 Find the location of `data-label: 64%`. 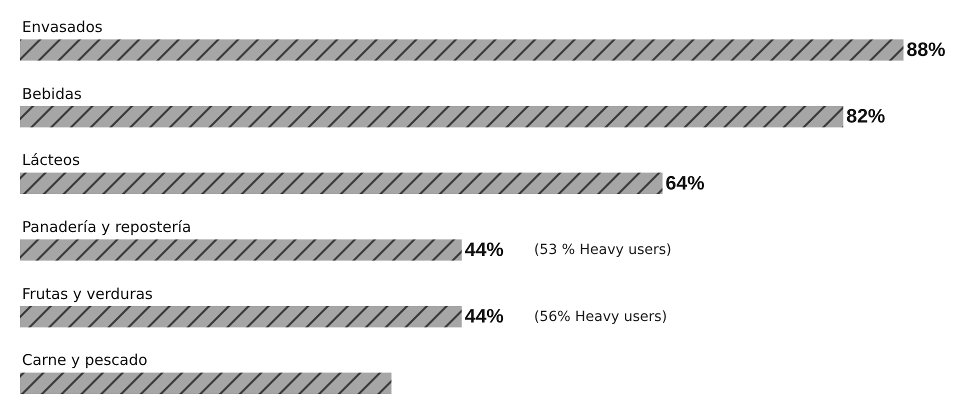

data-label: 64% is located at coordinates (685, 183).